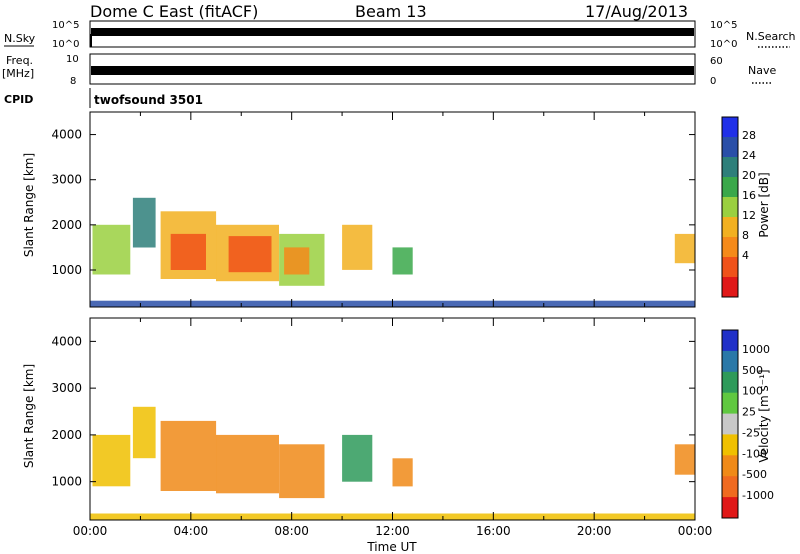 The height and width of the screenshot is (554, 800). Describe the element at coordinates (723, 25) in the screenshot. I see `nsearch-tick-top: 10^5` at that location.